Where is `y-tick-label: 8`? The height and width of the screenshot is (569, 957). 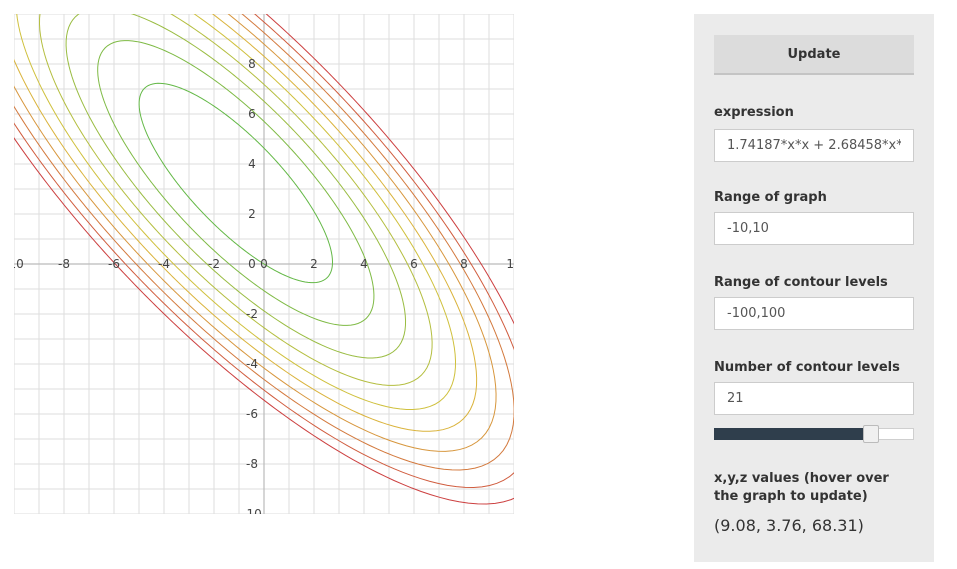 y-tick-label: 8 is located at coordinates (252, 64).